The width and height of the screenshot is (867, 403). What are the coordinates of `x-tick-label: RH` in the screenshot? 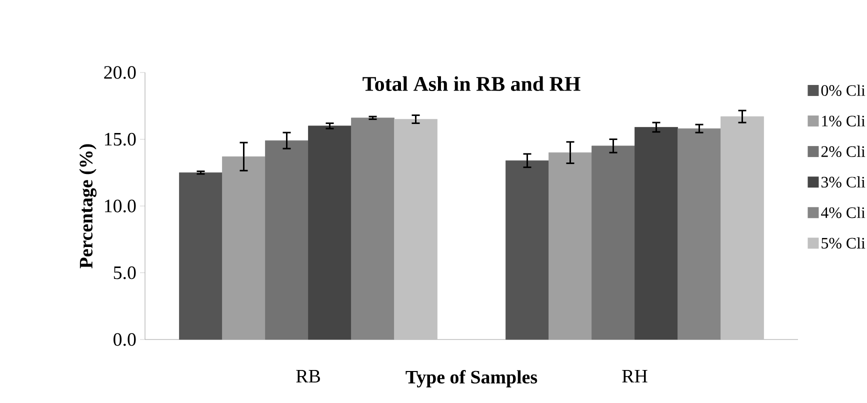 It's located at (635, 376).